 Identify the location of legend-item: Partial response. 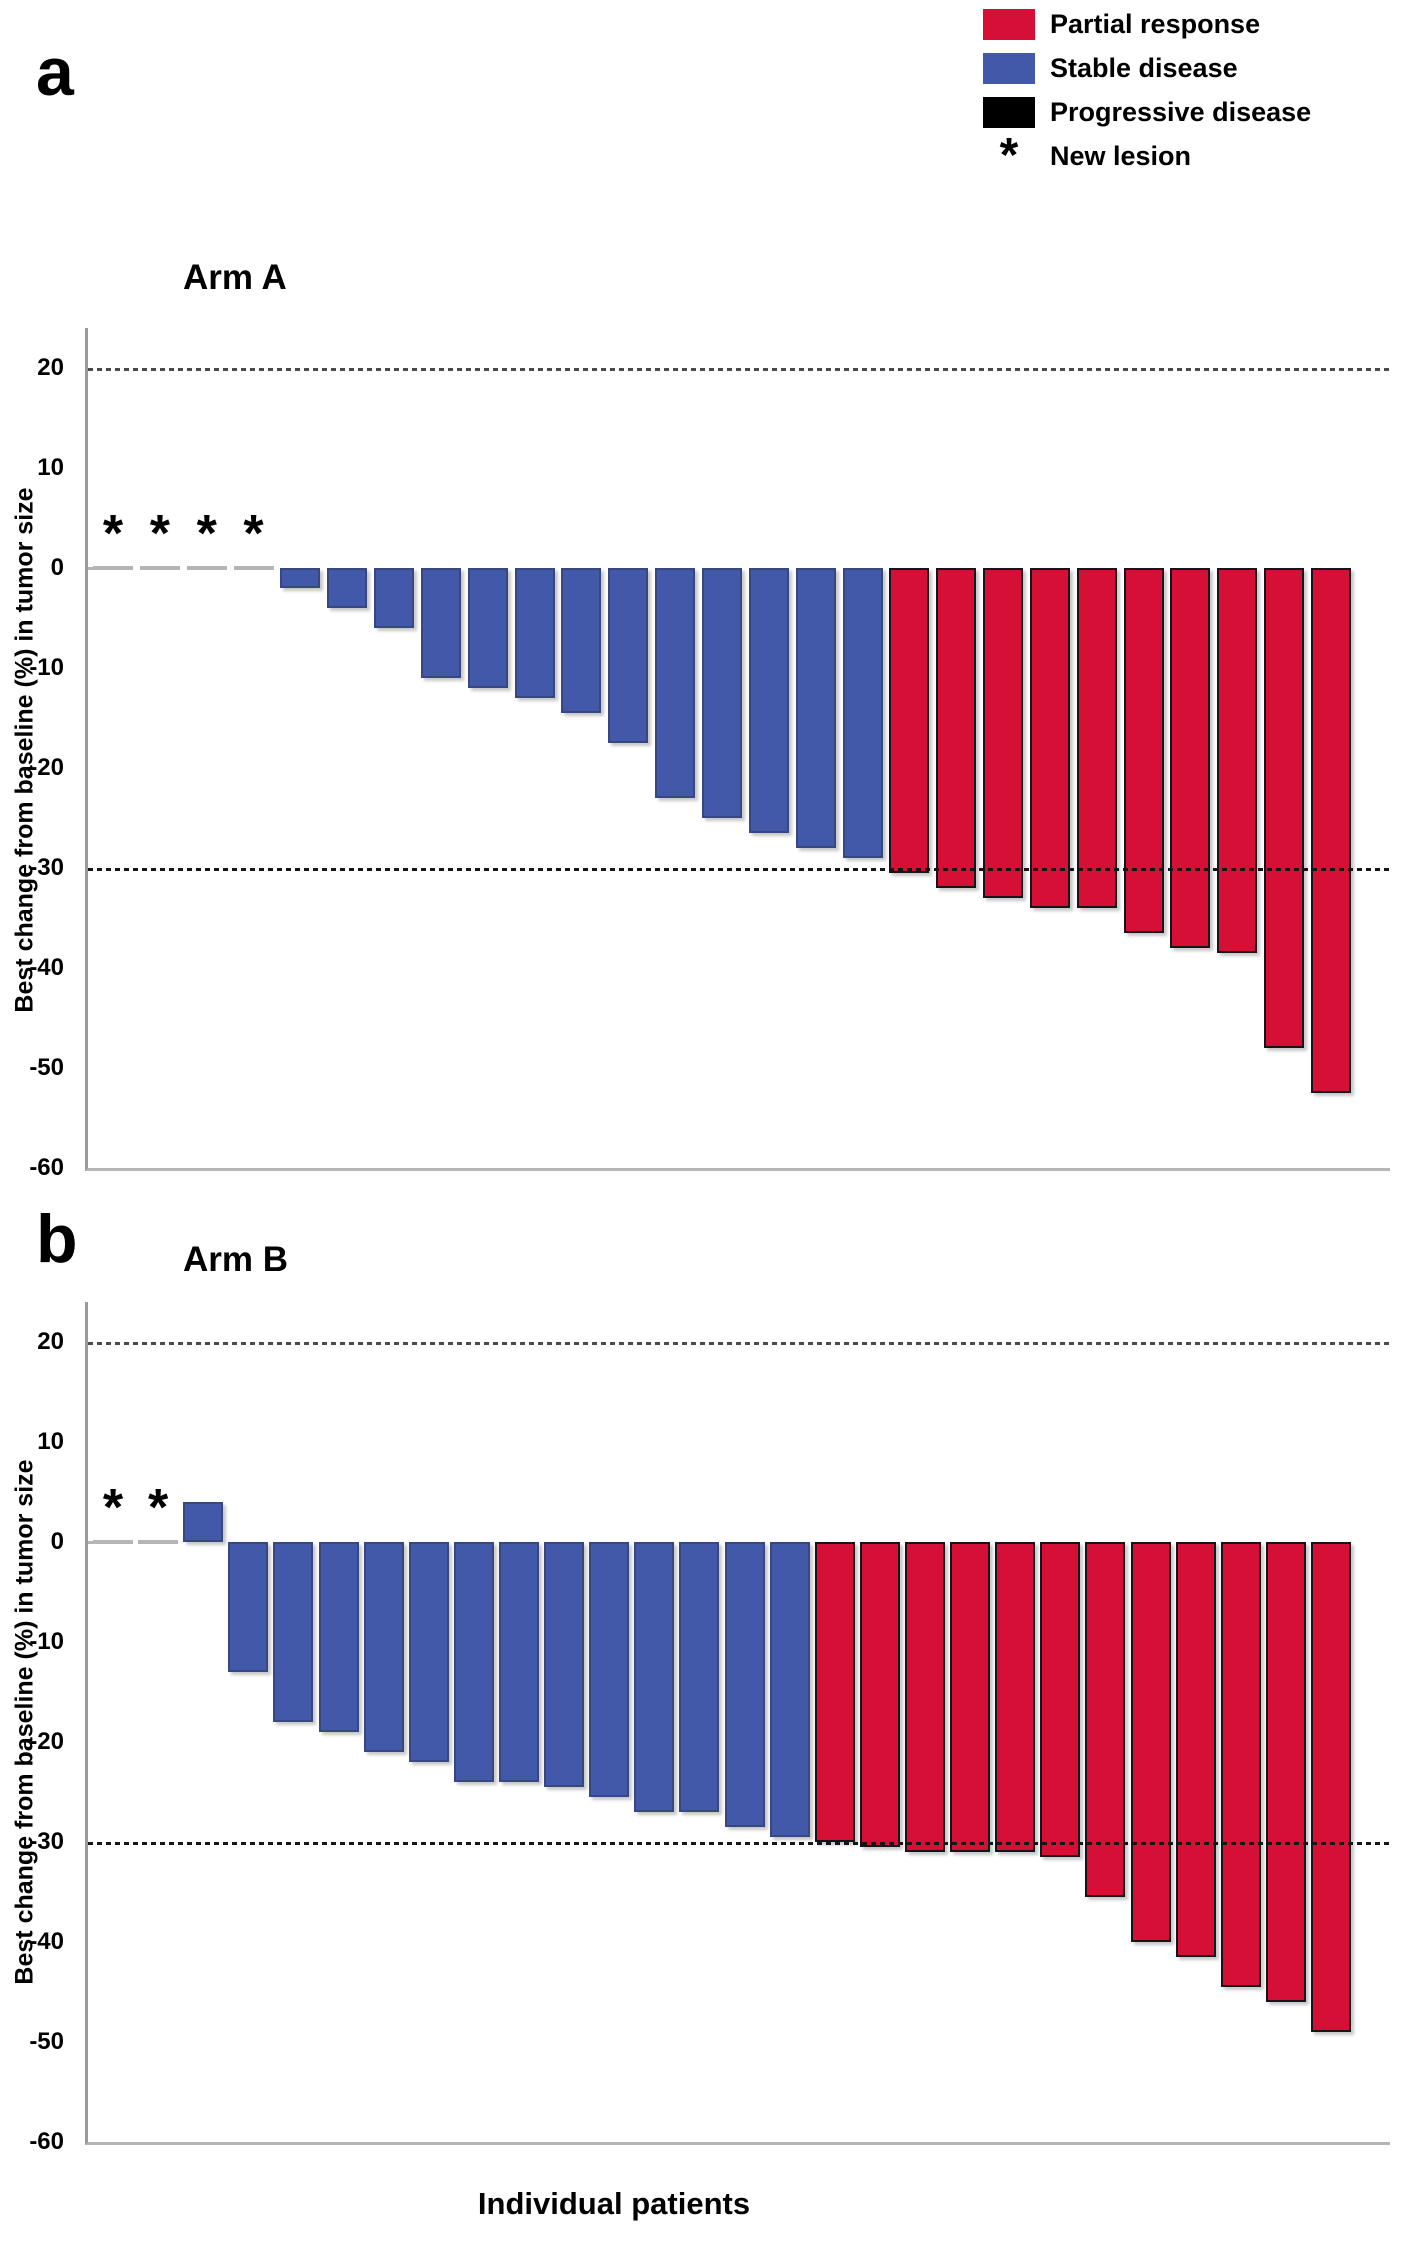
(1147, 24).